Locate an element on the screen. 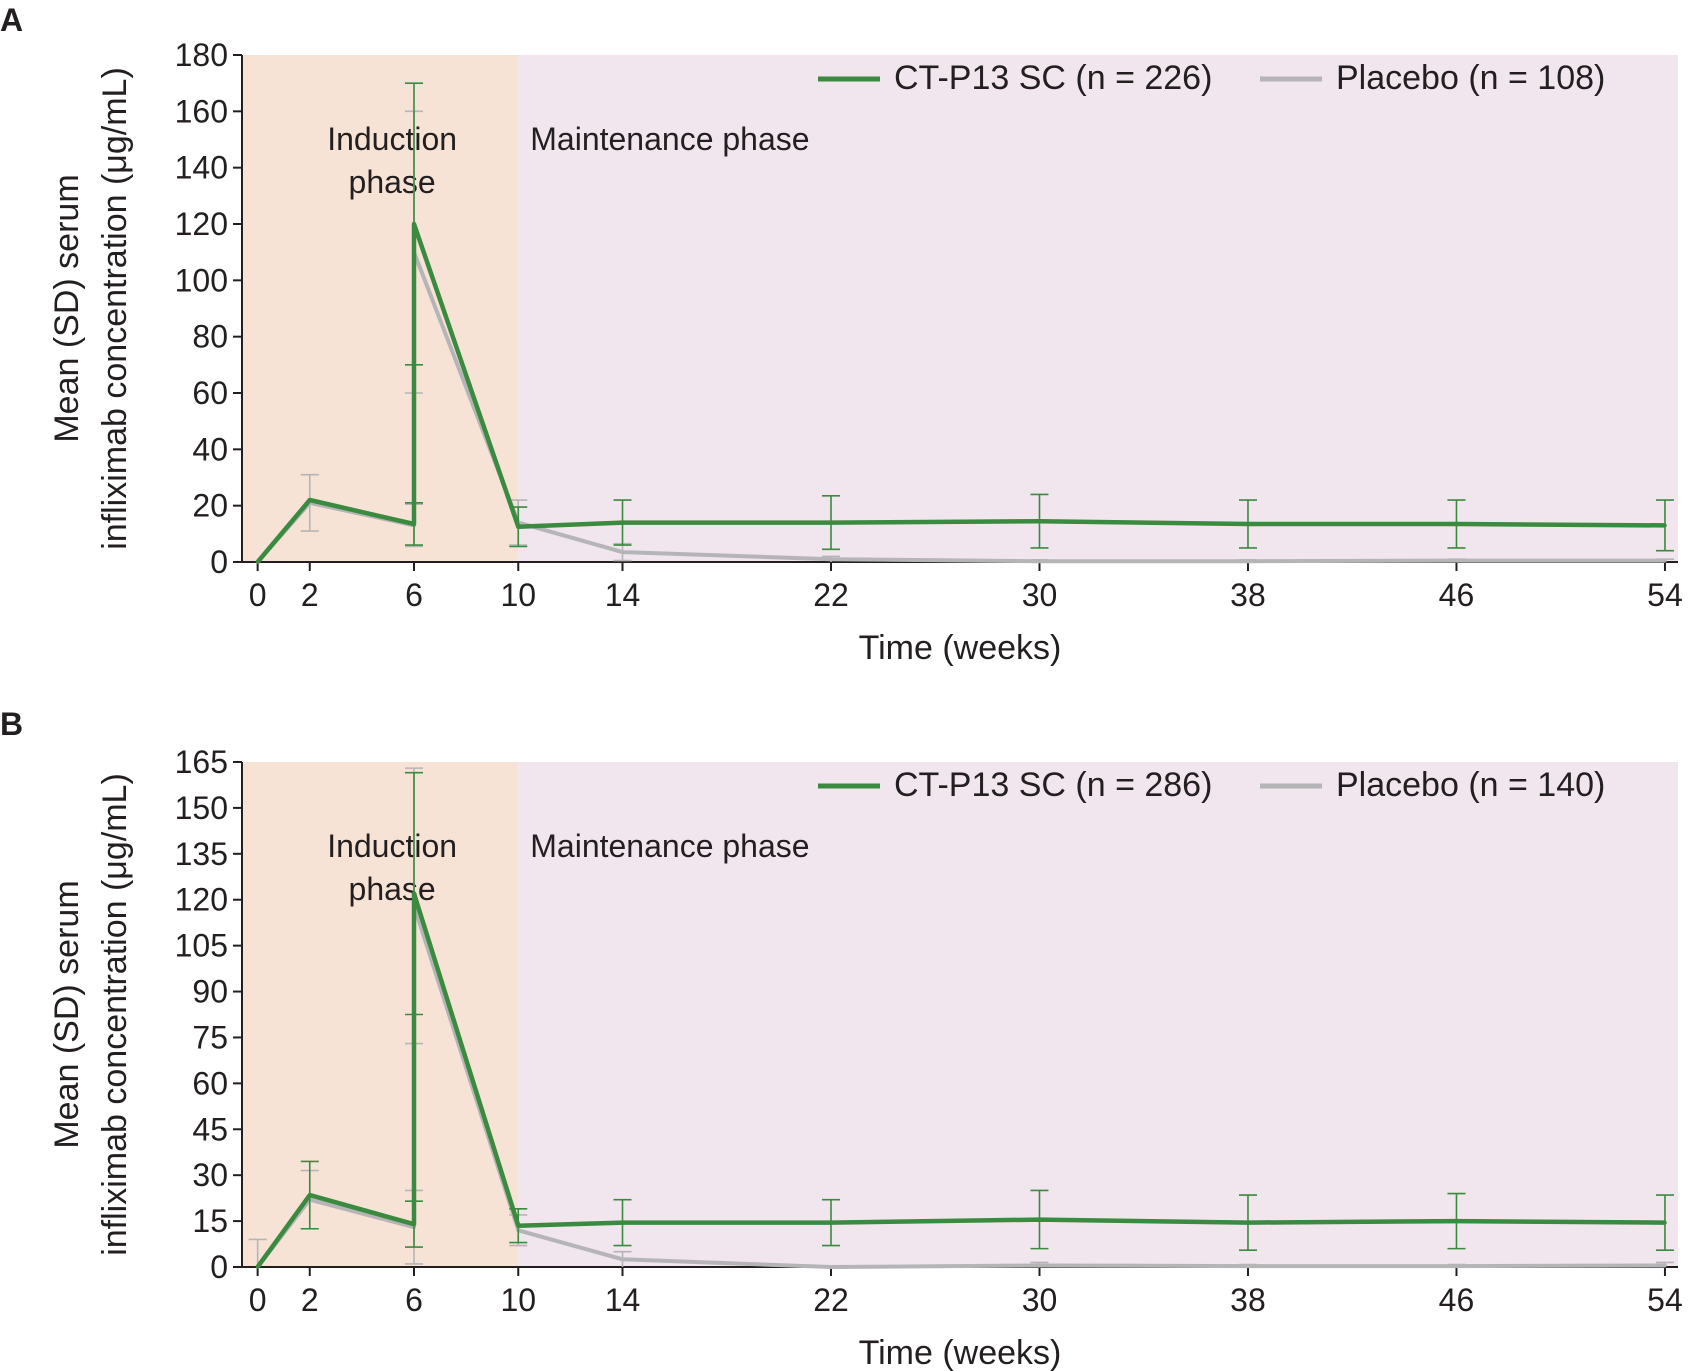 This screenshot has height=1371, width=1697. y-tick-label: 100 is located at coordinates (201, 280).